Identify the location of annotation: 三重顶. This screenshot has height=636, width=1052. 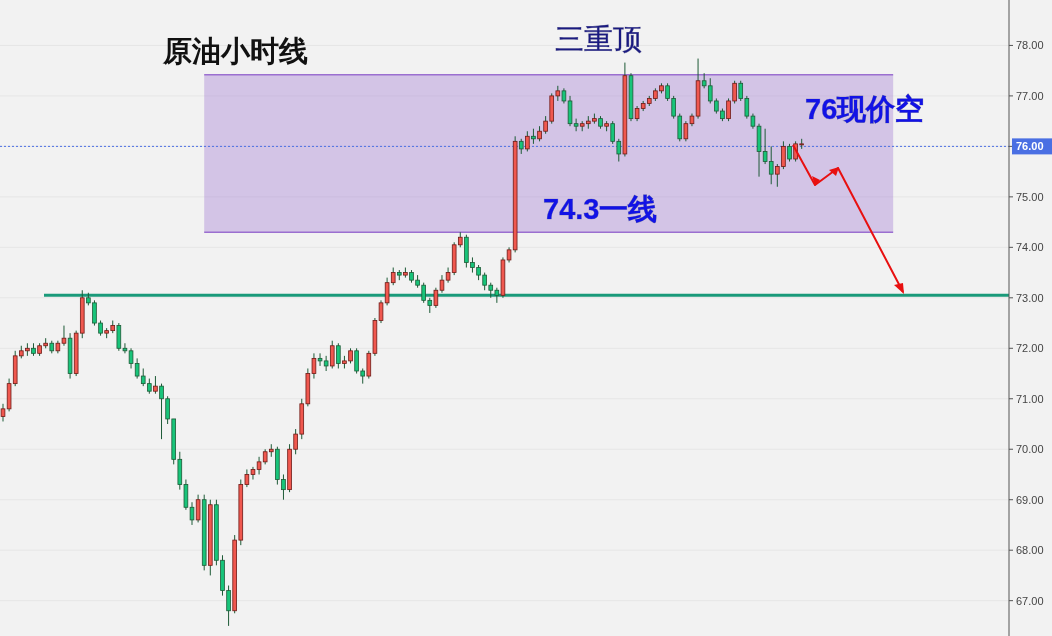
(598, 39).